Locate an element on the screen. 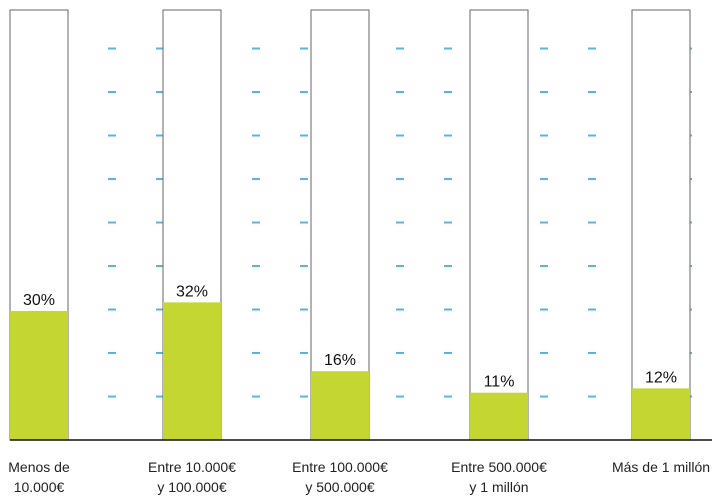 The width and height of the screenshot is (728, 500). category-label: Más de 1 millón is located at coordinates (661, 467).